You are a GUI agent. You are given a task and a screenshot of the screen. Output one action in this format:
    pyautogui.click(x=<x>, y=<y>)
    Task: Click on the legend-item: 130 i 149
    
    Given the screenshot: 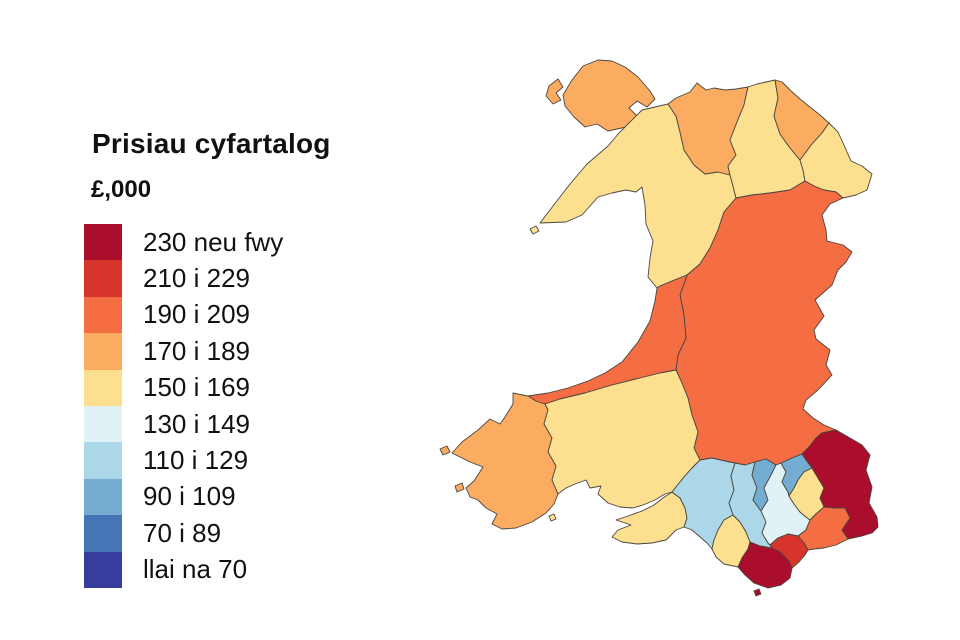 What is the action you would take?
    pyautogui.click(x=183, y=424)
    